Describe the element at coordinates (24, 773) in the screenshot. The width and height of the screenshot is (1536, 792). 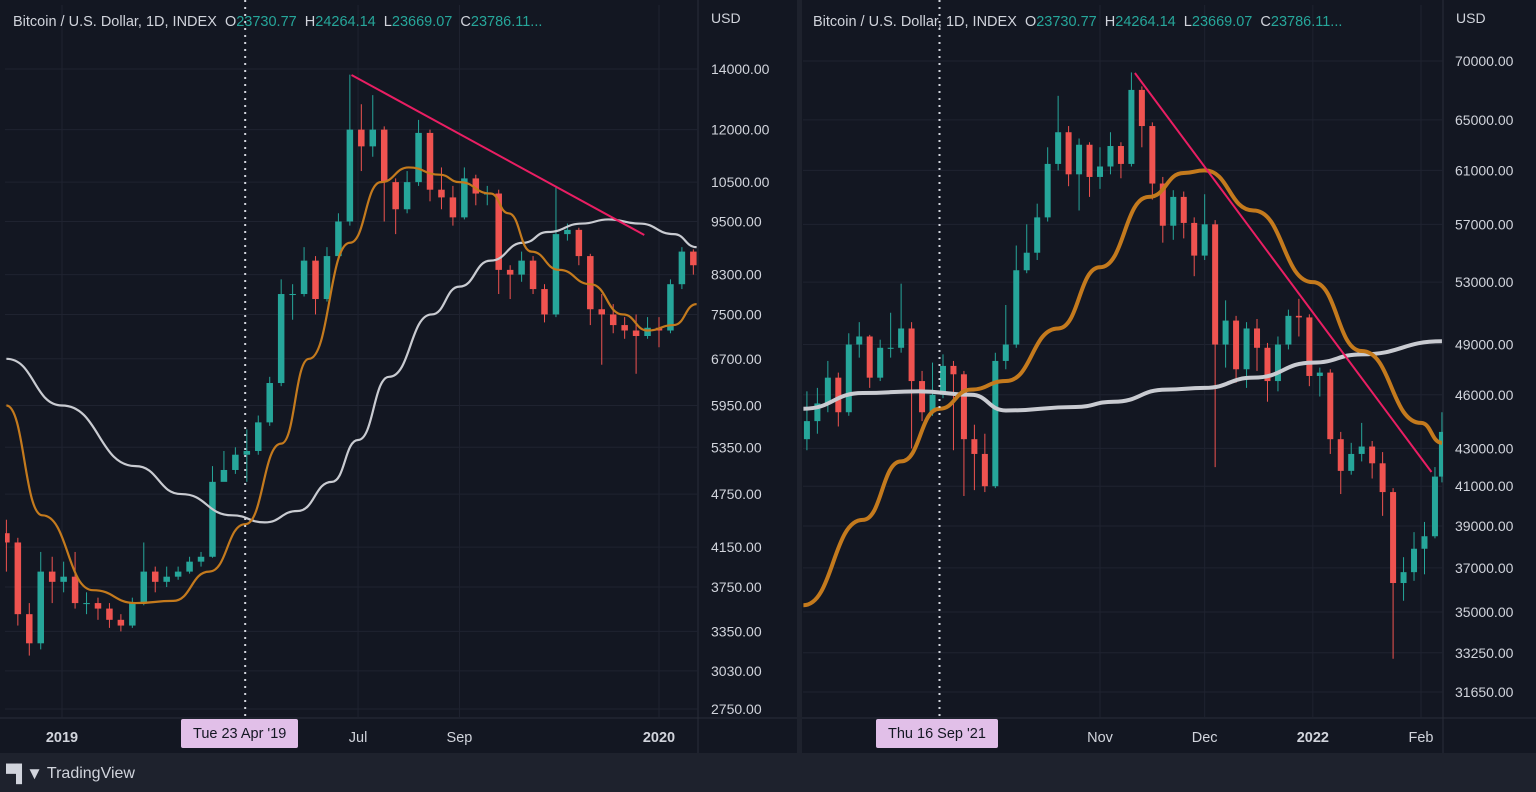
I see `tradingview-logo-icon: ▀▌▼` at that location.